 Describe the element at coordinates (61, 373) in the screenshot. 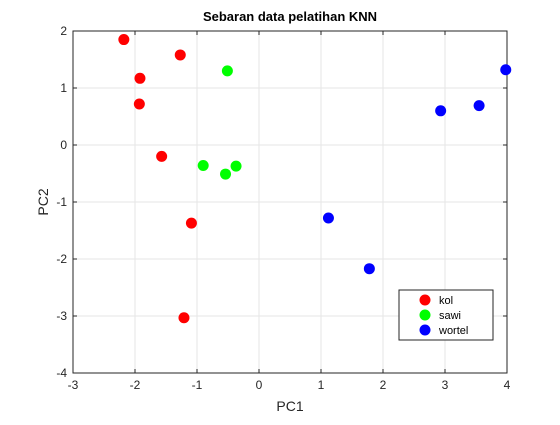

I see `y-tick-label: -4` at that location.